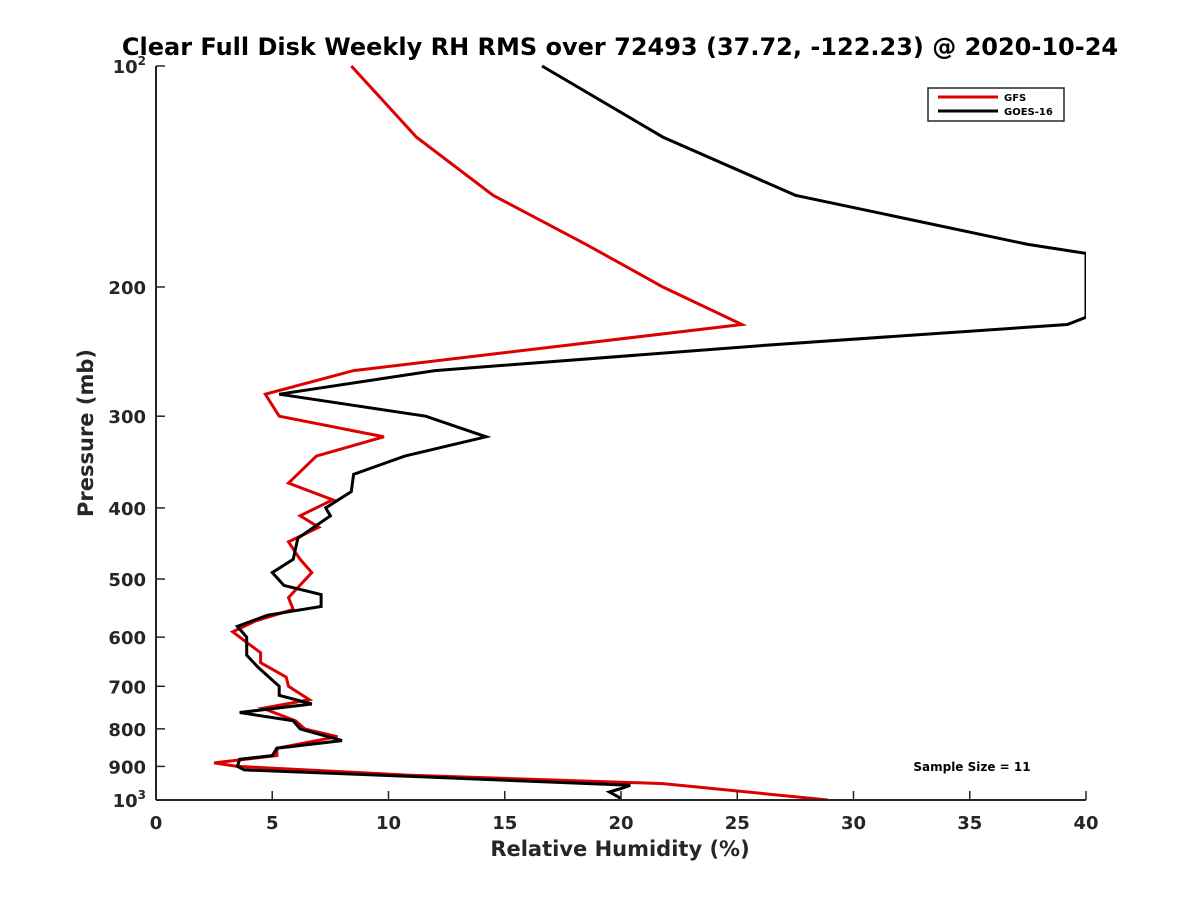 The height and width of the screenshot is (900, 1200). Describe the element at coordinates (156, 823) in the screenshot. I see `x-tick-label: 0` at that location.